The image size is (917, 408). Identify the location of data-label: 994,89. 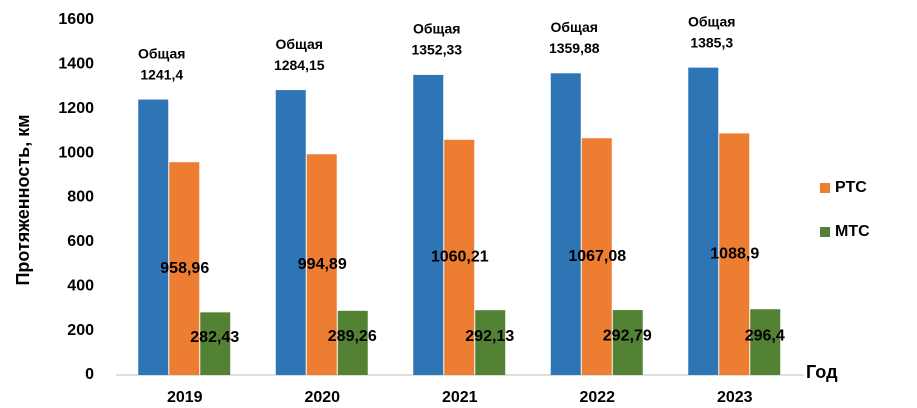
(322, 264).